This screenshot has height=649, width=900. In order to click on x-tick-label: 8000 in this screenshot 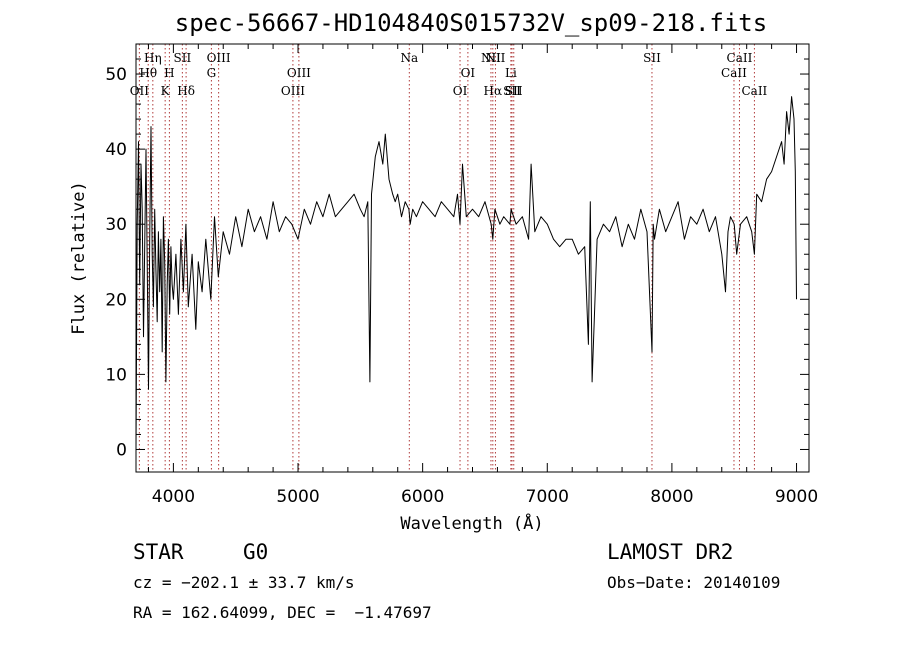, I will do `click(671, 497)`.